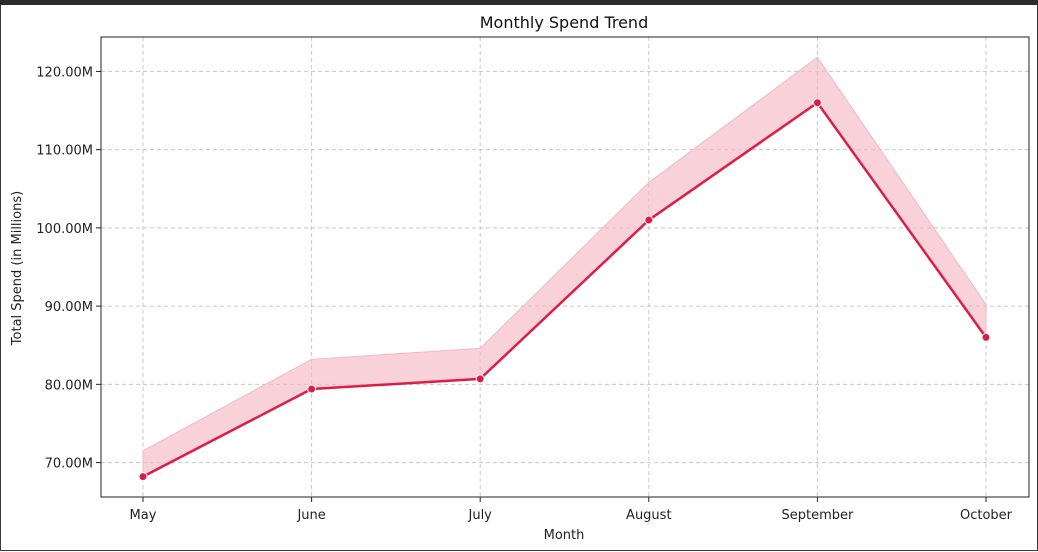 The height and width of the screenshot is (552, 1038). I want to click on y-tick-label: 110.00M, so click(64, 151).